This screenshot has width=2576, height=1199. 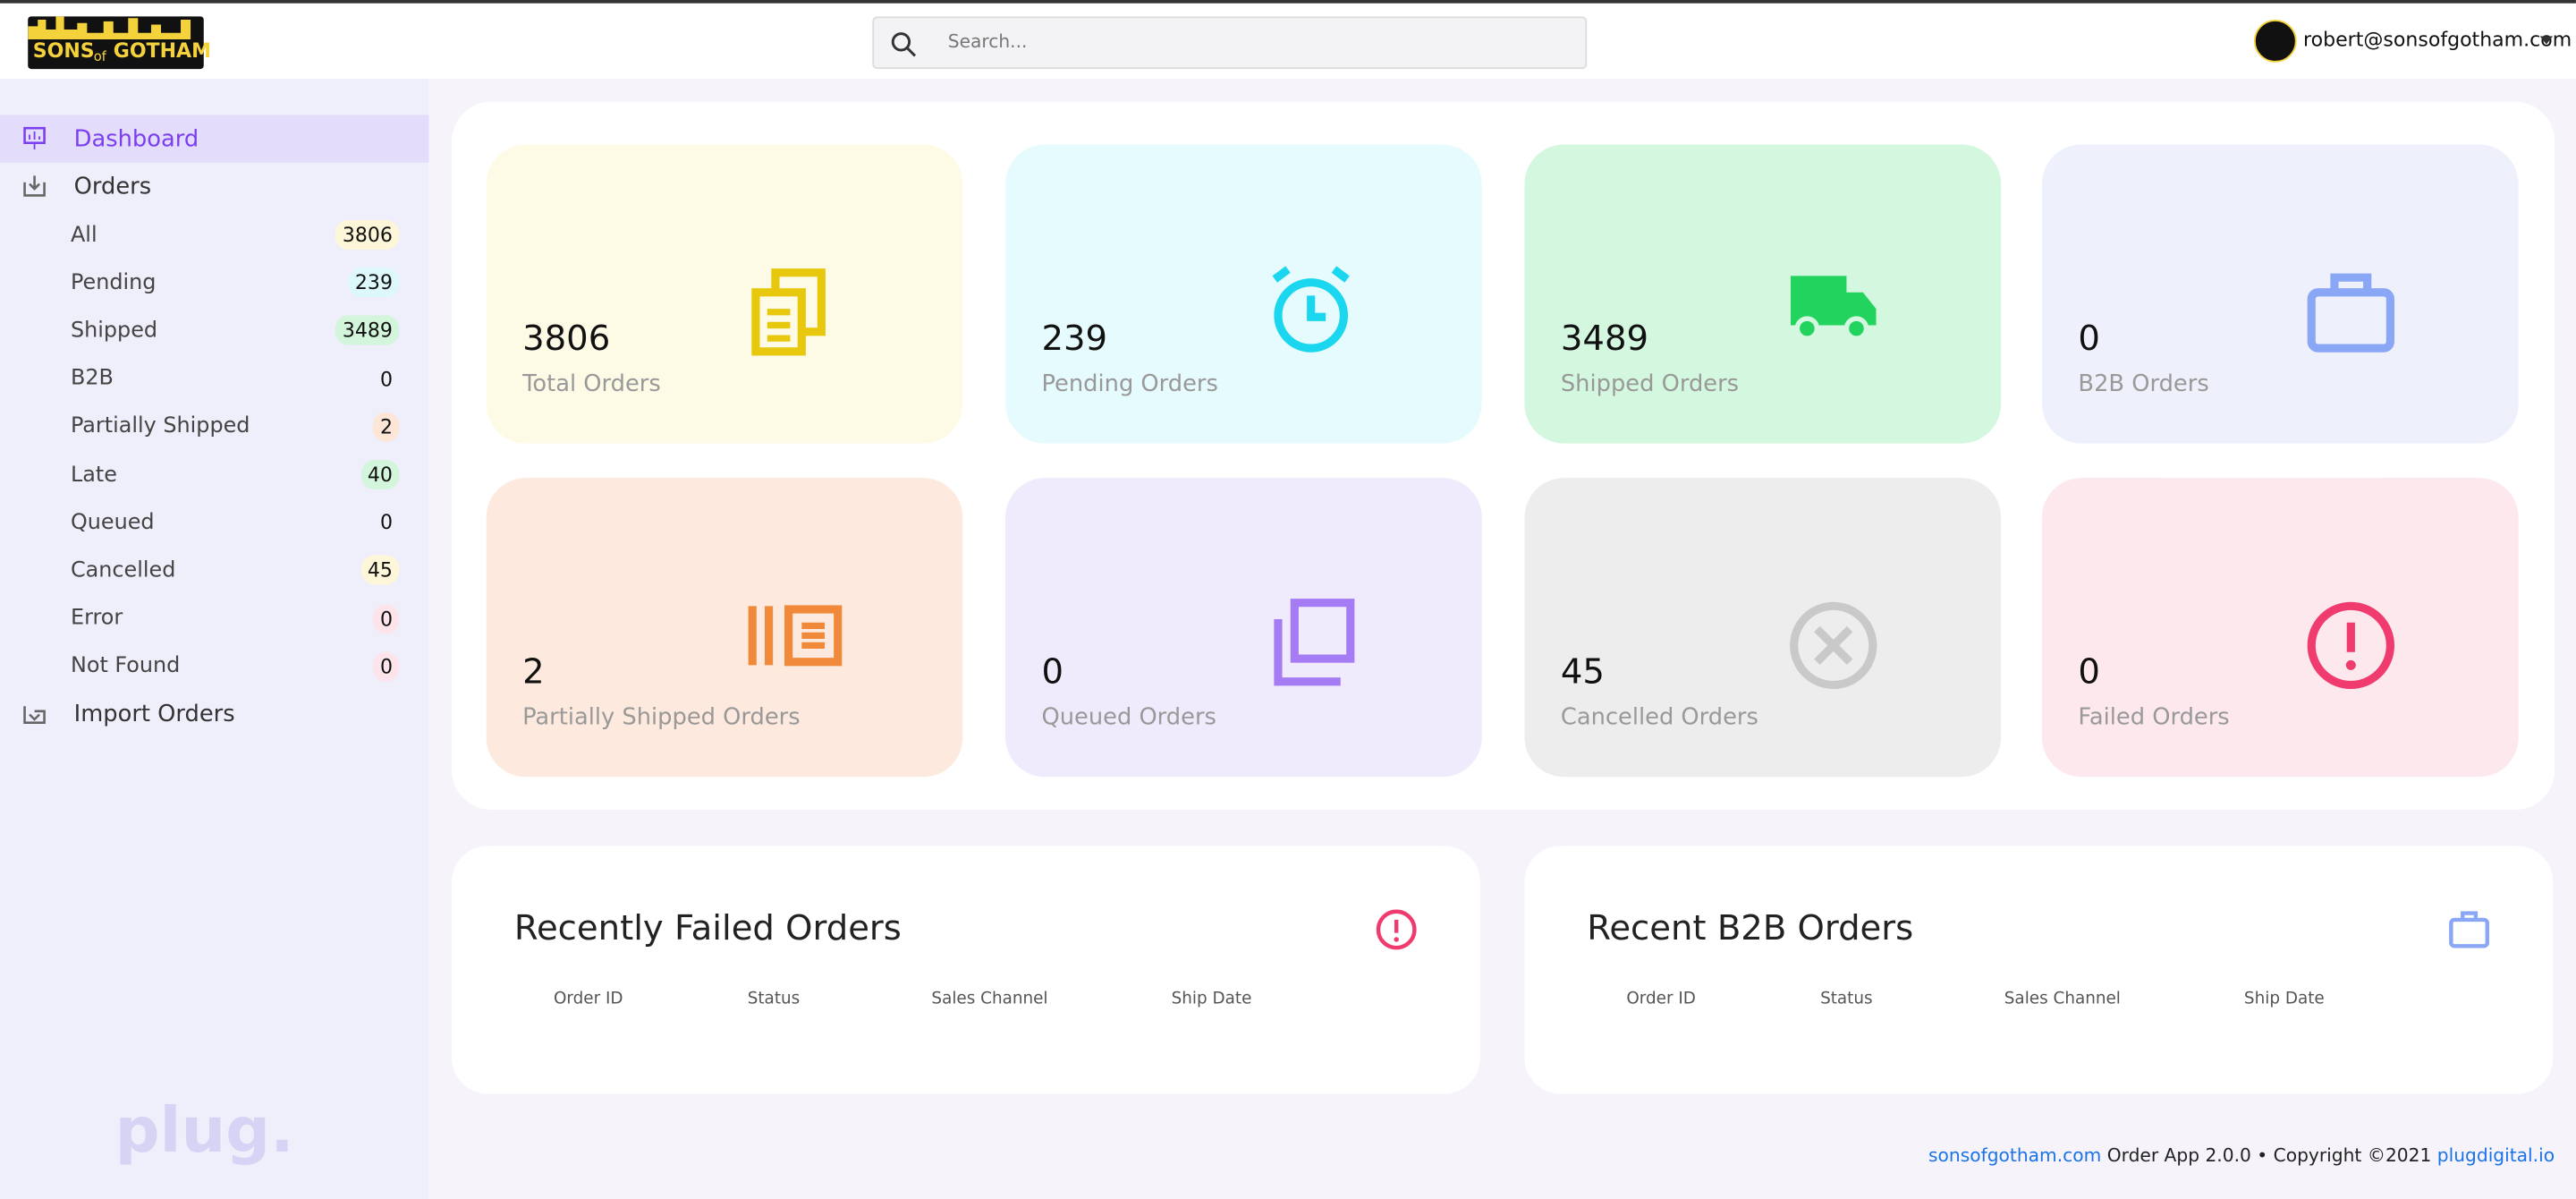 I want to click on filter-count: 40, so click(x=380, y=474).